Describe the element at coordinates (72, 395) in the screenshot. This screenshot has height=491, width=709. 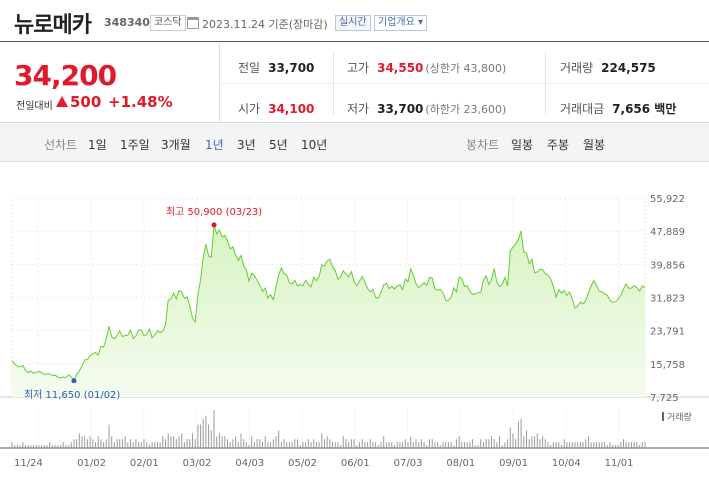
I see `low-label: 최저 11,650 (01/02)` at that location.